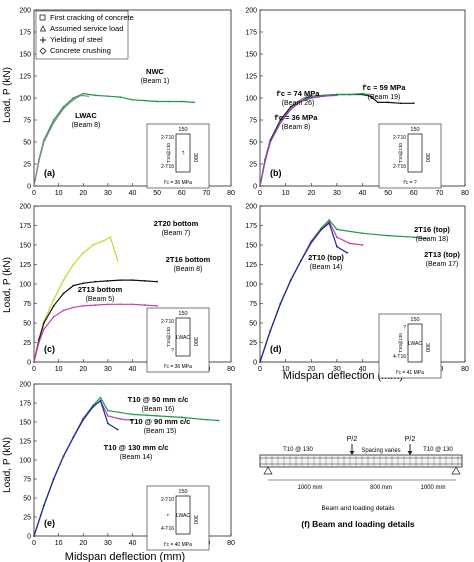  I want to click on annotation-2: 2T10 (top), so click(326, 257).